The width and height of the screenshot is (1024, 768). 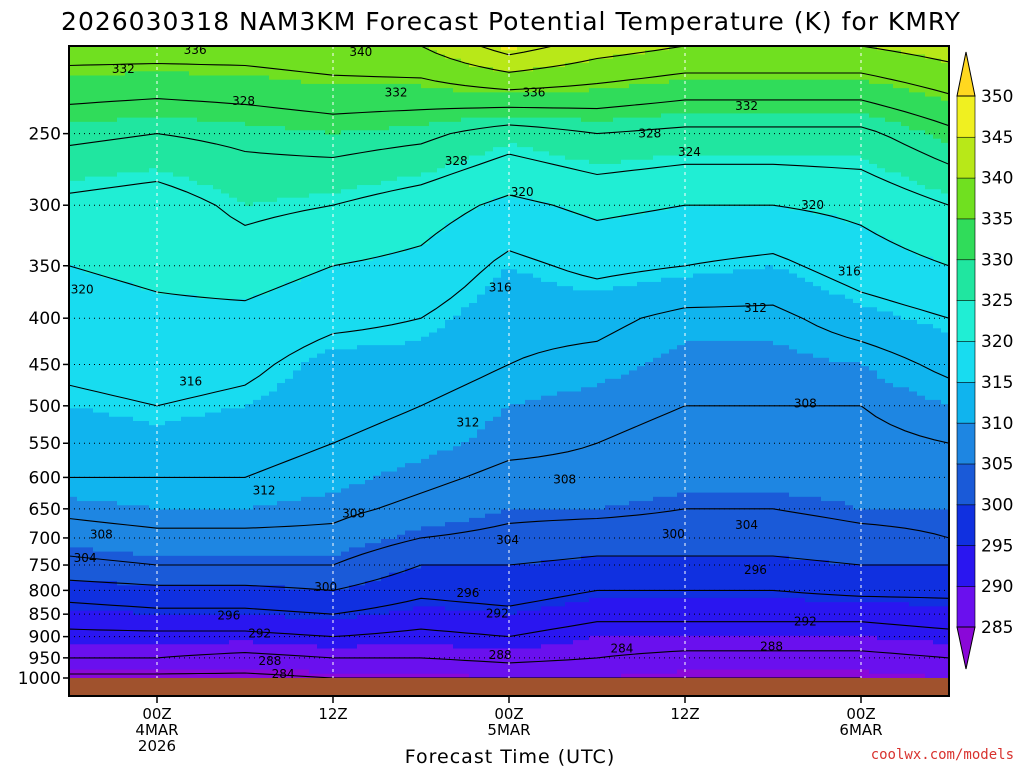 What do you see at coordinates (510, 757) in the screenshot?
I see `x-axis-title: Forecast Time (UTC)` at bounding box center [510, 757].